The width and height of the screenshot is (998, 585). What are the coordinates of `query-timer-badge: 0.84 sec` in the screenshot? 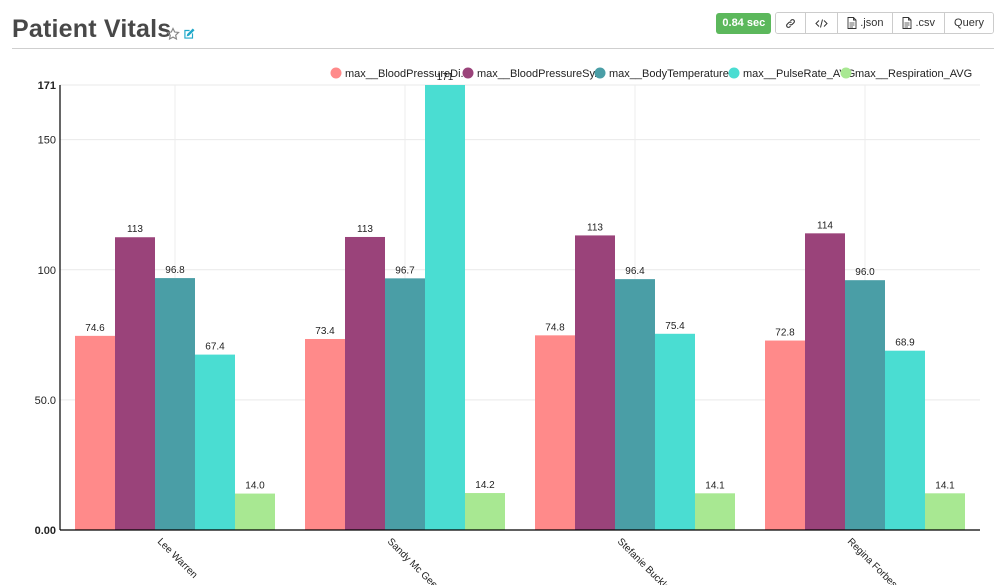 It's located at (744, 23).